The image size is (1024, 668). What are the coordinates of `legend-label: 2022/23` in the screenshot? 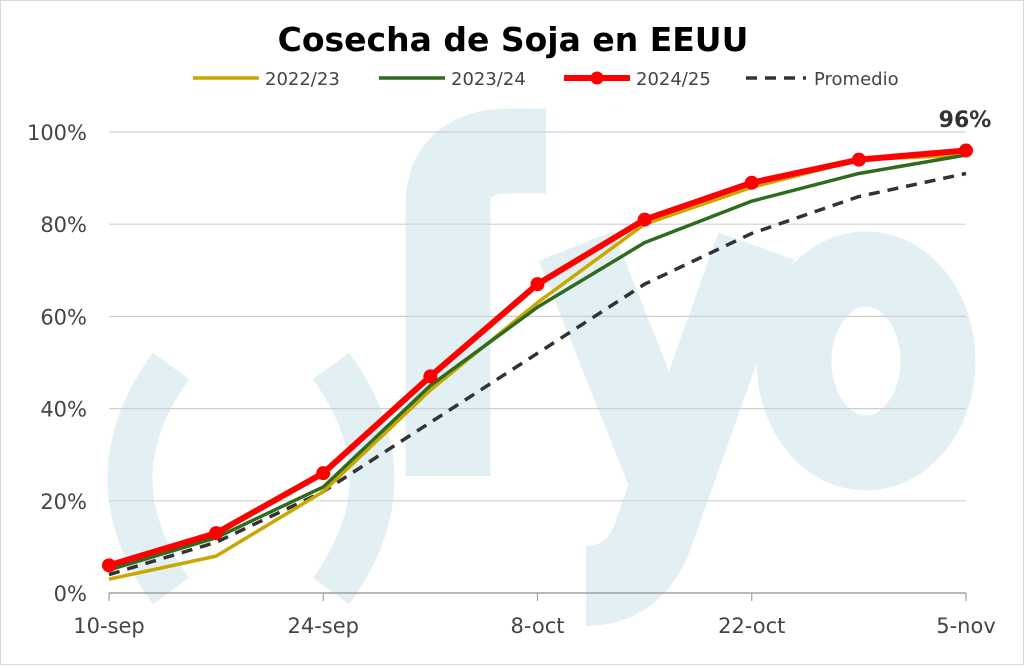 It's located at (302, 79).